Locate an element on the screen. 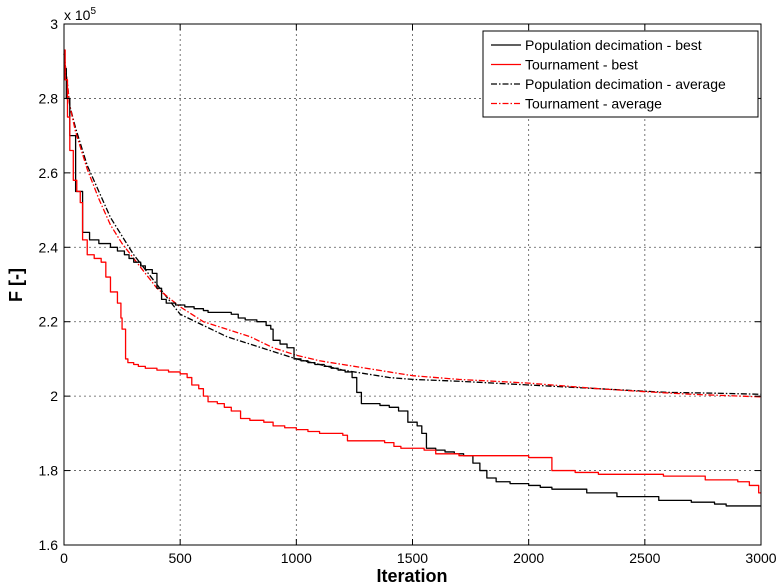 The height and width of the screenshot is (586, 779). y-tick-label: 2.8 is located at coordinates (49, 98).